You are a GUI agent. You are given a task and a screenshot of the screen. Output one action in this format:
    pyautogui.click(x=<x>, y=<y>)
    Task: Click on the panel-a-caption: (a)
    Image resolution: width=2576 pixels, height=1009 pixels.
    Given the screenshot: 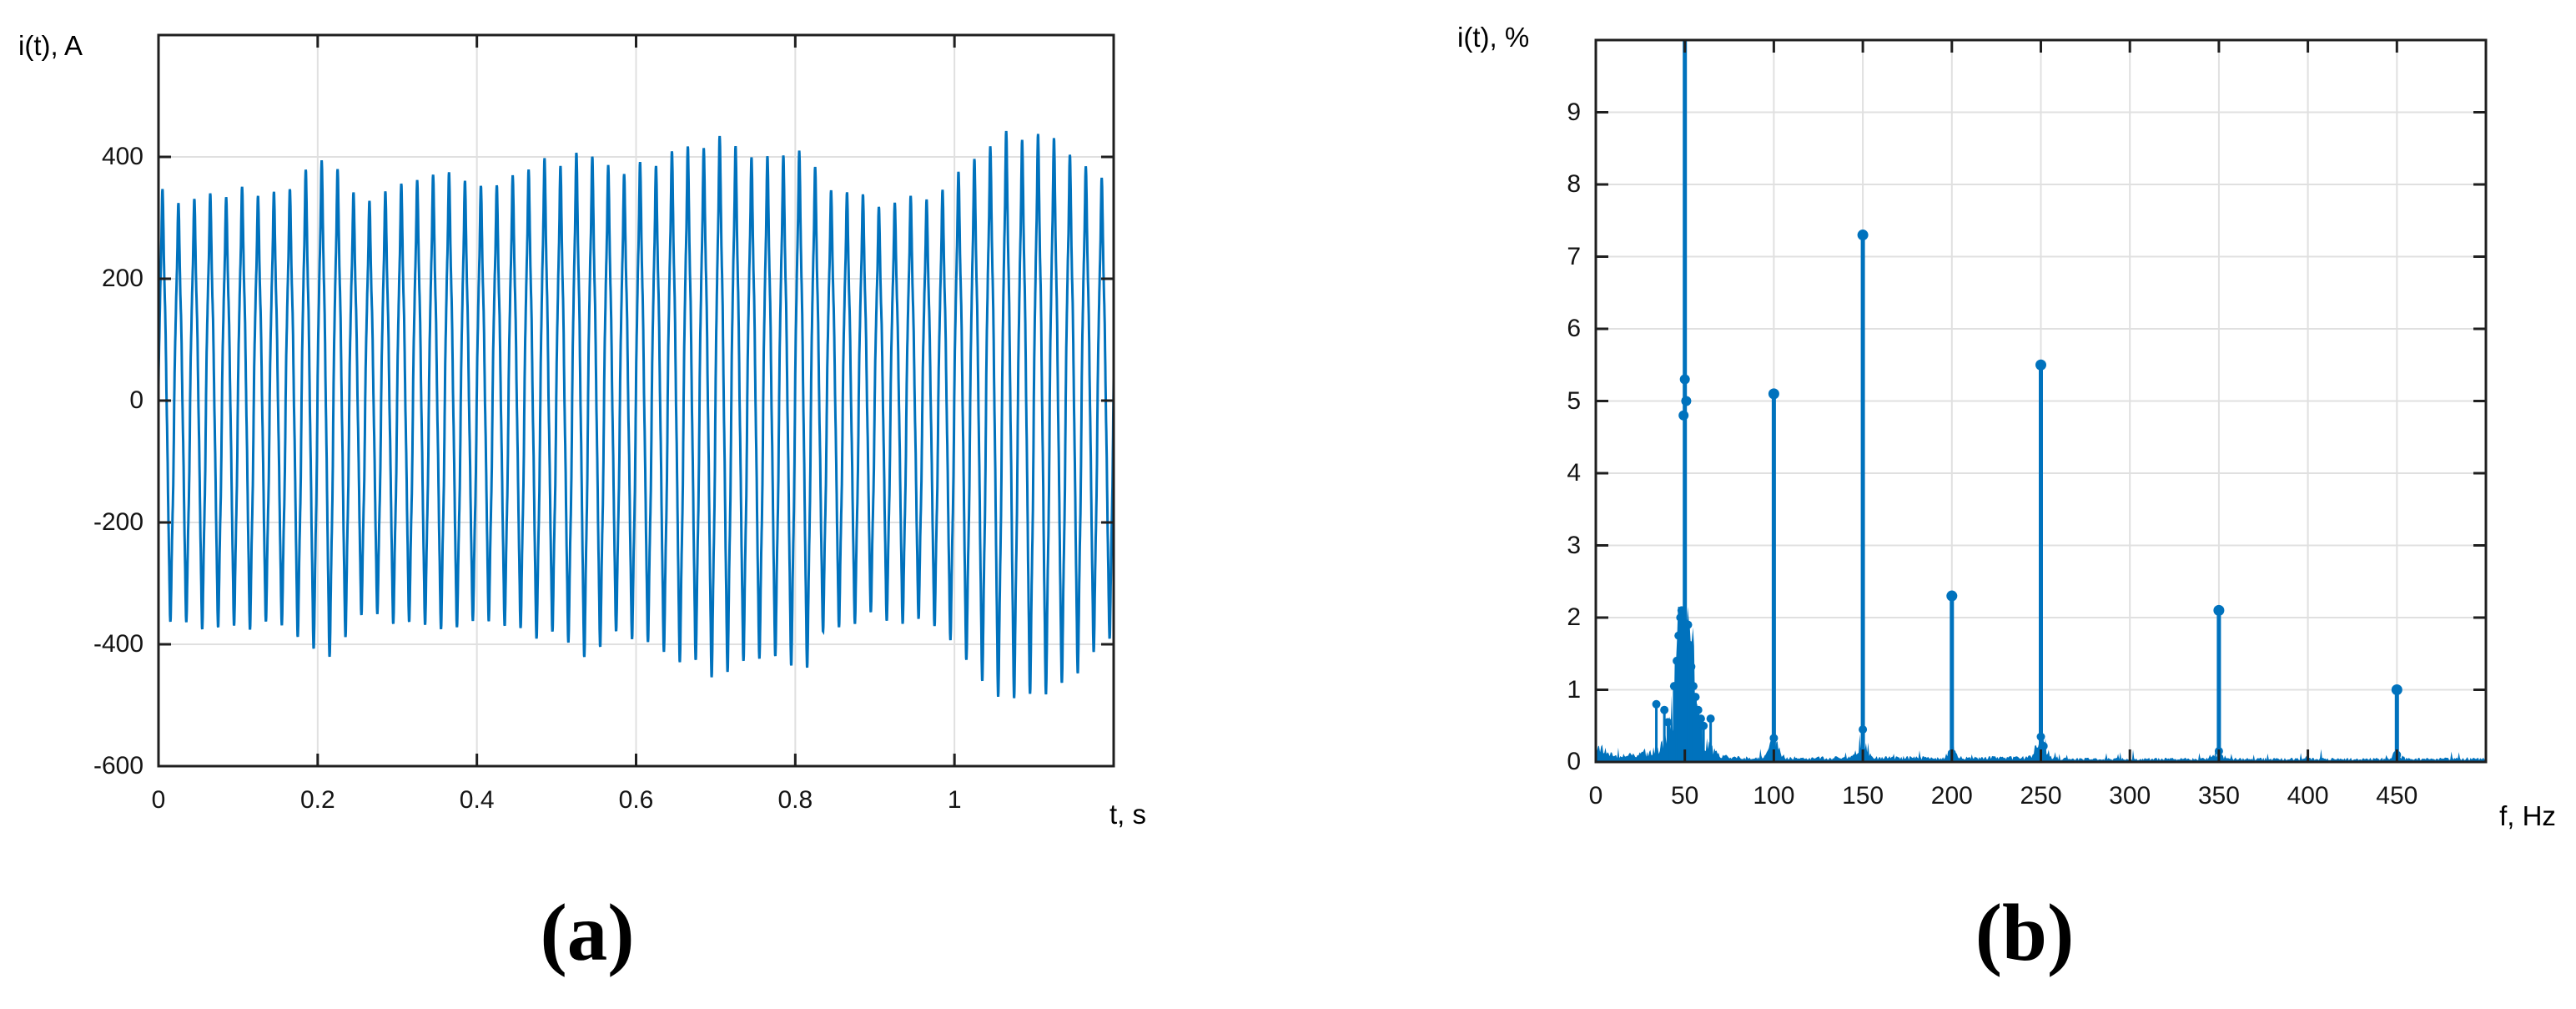 What is the action you would take?
    pyautogui.click(x=587, y=932)
    